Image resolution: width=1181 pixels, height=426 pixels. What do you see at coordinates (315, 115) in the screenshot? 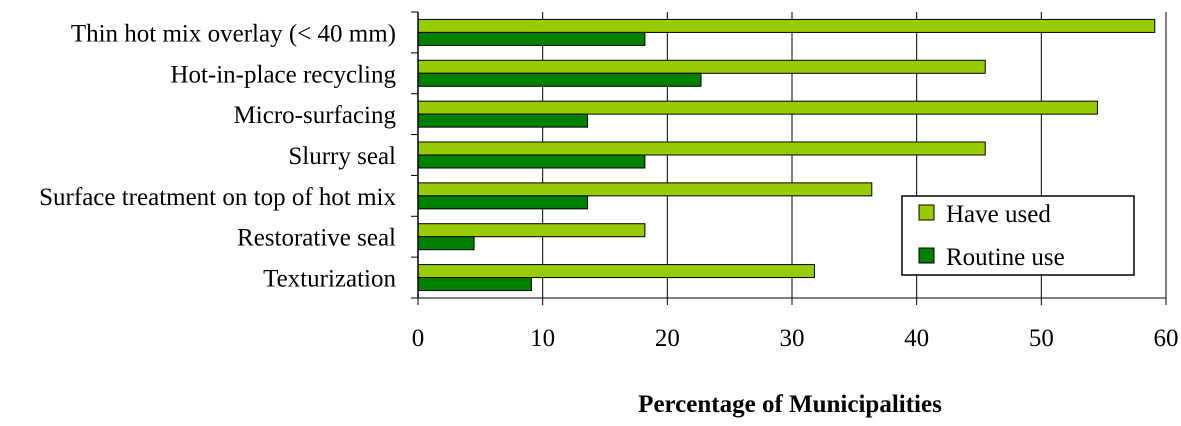
I see `category-label: Micro-surfacing` at bounding box center [315, 115].